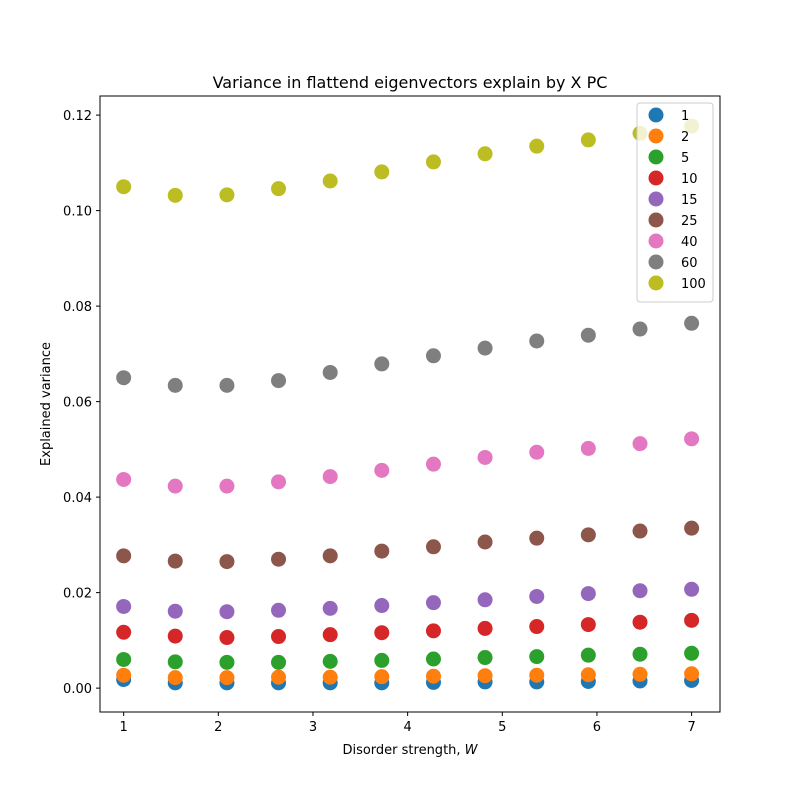 This screenshot has width=800, height=800. Describe the element at coordinates (124, 727) in the screenshot. I see `x-tick-label: 1` at that location.